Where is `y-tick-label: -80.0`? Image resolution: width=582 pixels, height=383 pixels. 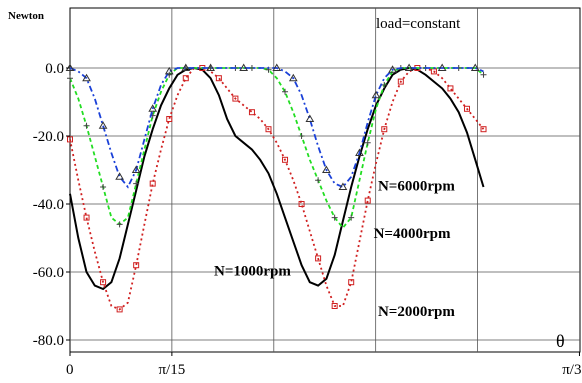
y-tick-label: -80.0 is located at coordinates (48, 341).